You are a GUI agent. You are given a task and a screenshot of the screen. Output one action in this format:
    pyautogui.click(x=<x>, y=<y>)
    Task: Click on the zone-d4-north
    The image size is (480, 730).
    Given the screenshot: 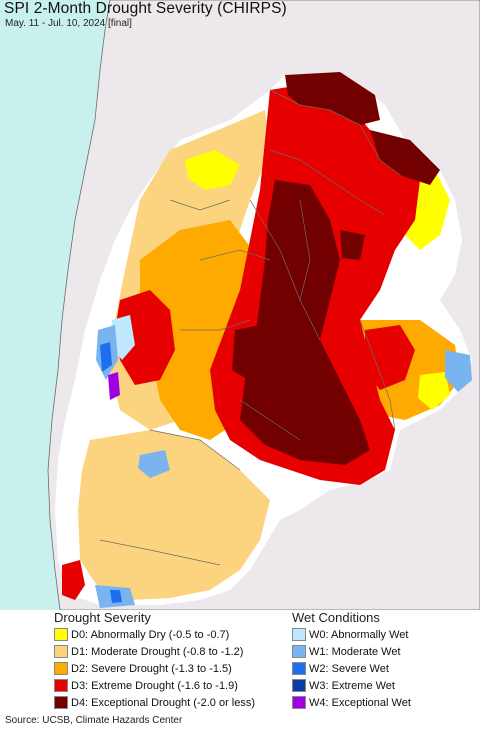 What is the action you would take?
    pyautogui.click(x=332, y=98)
    